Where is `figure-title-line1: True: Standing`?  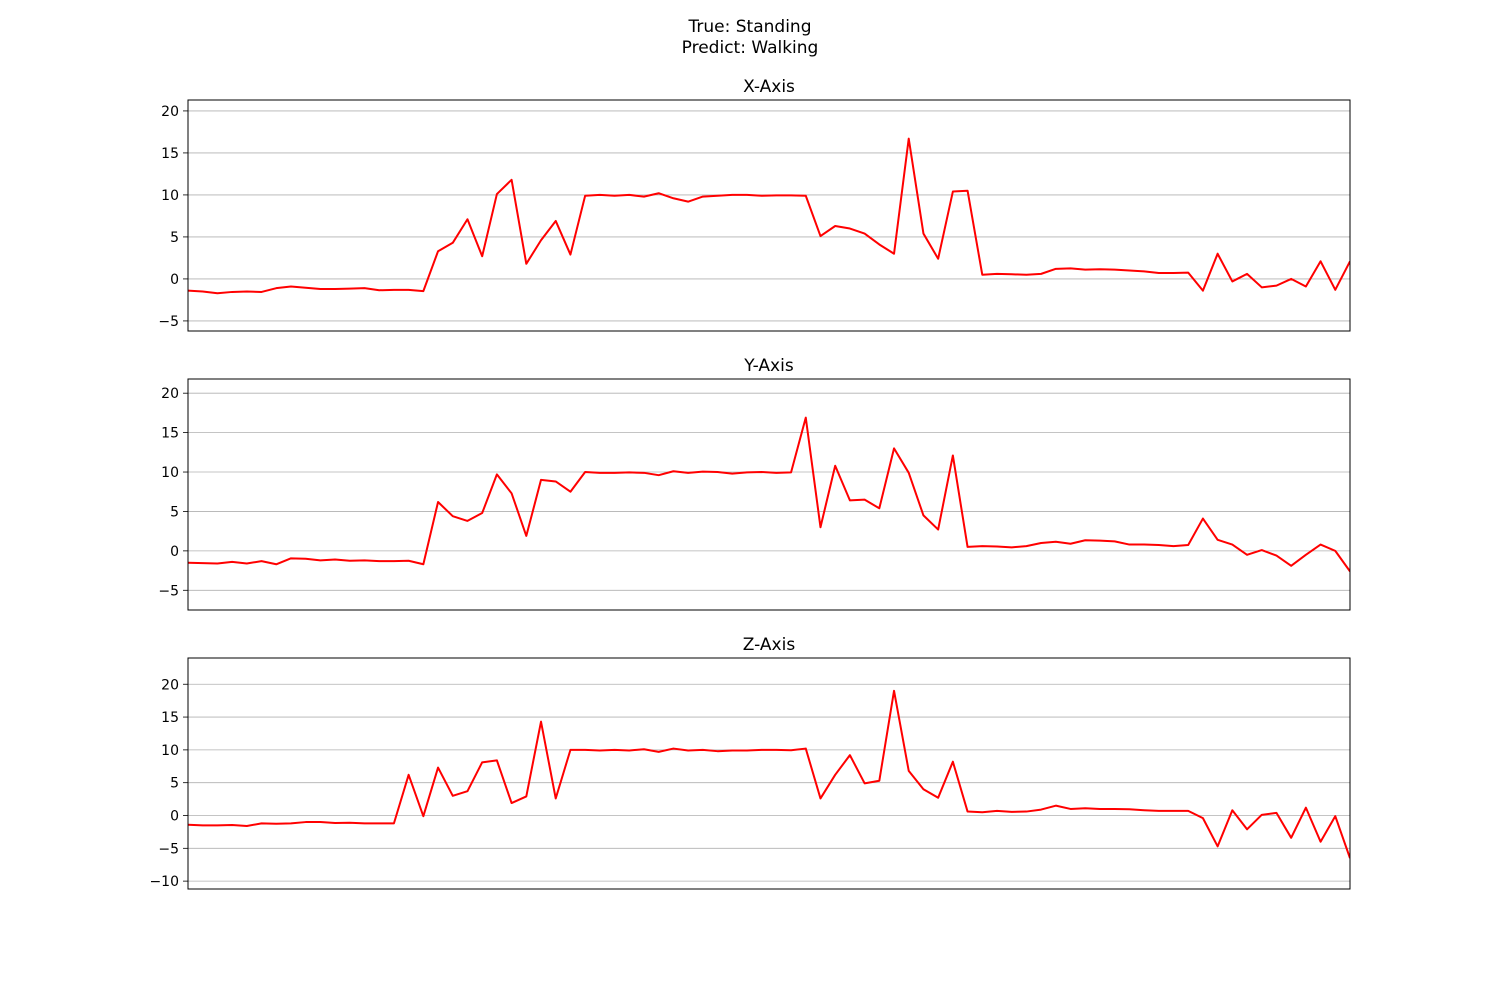
figure-title-line1: True: Standing is located at coordinates (750, 27).